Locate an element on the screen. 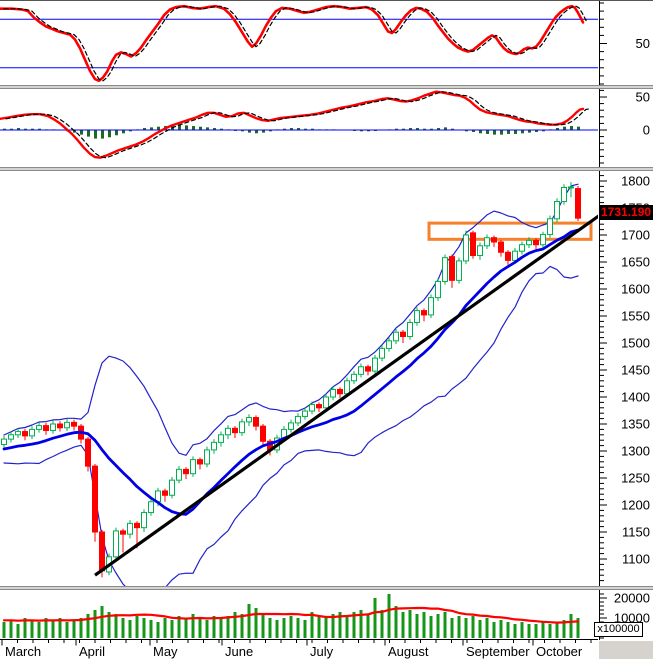 This screenshot has height=659, width=653. resistance-box is located at coordinates (510, 231).